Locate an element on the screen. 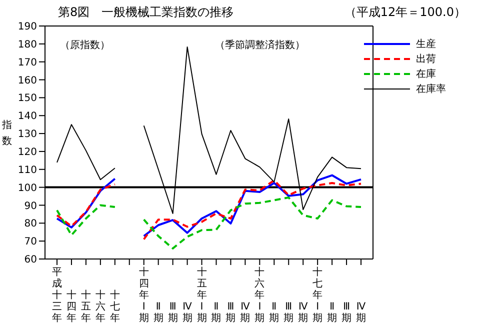 This screenshot has height=326, width=480. y-tick-label: 90 is located at coordinates (30, 206).